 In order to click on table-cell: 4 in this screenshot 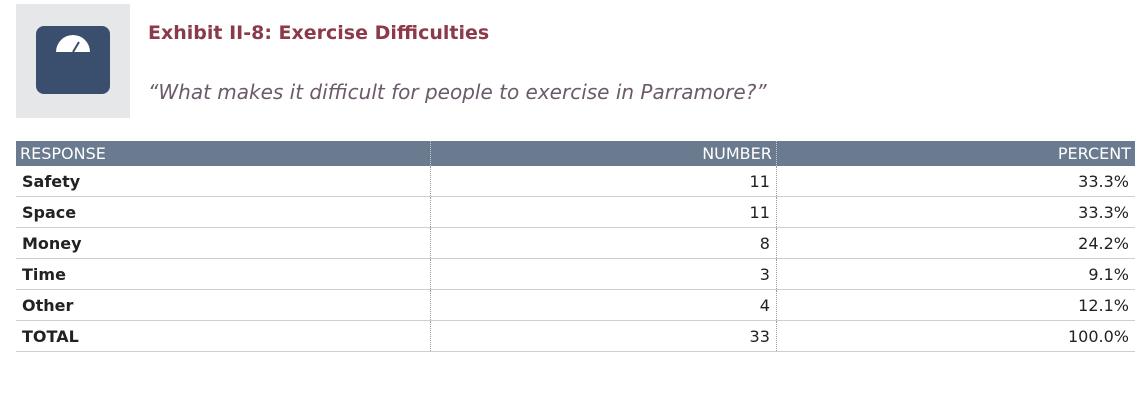, I will do `click(603, 305)`.